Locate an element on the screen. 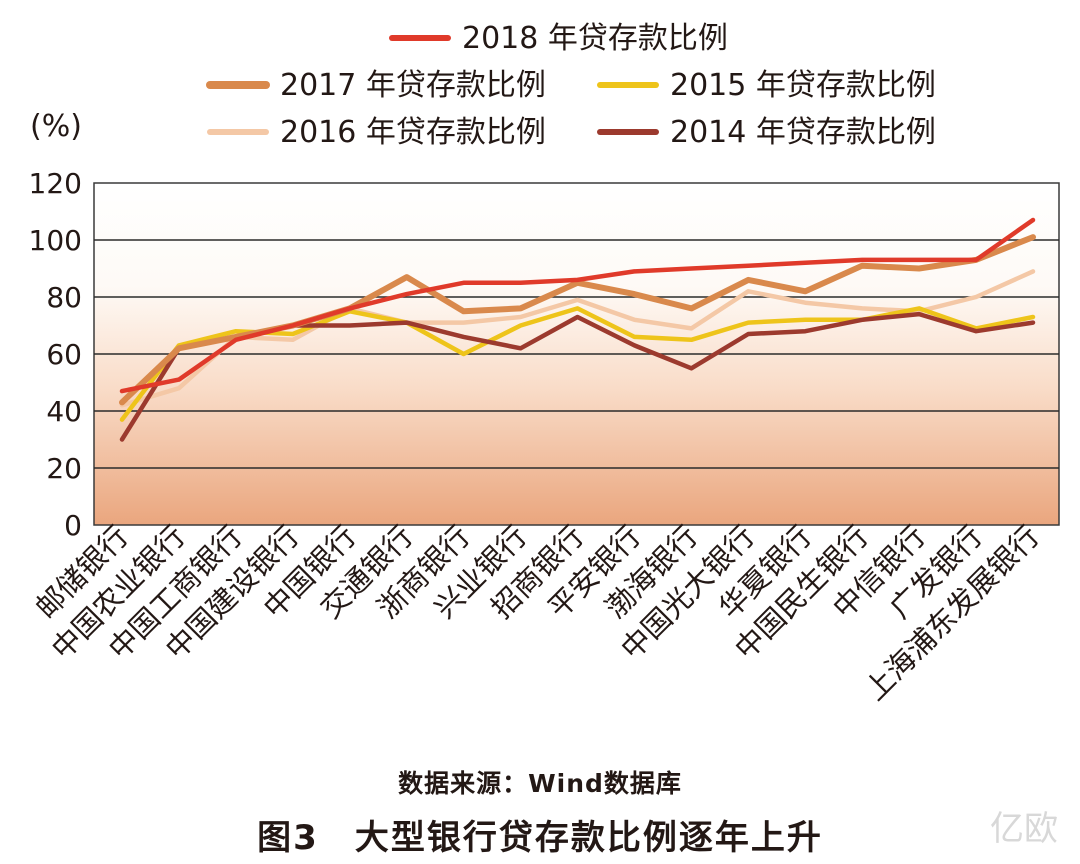 This screenshot has height=864, width=1080. y-tick-labels: 0 20 40 60 80 100 120 is located at coordinates (55, 354).